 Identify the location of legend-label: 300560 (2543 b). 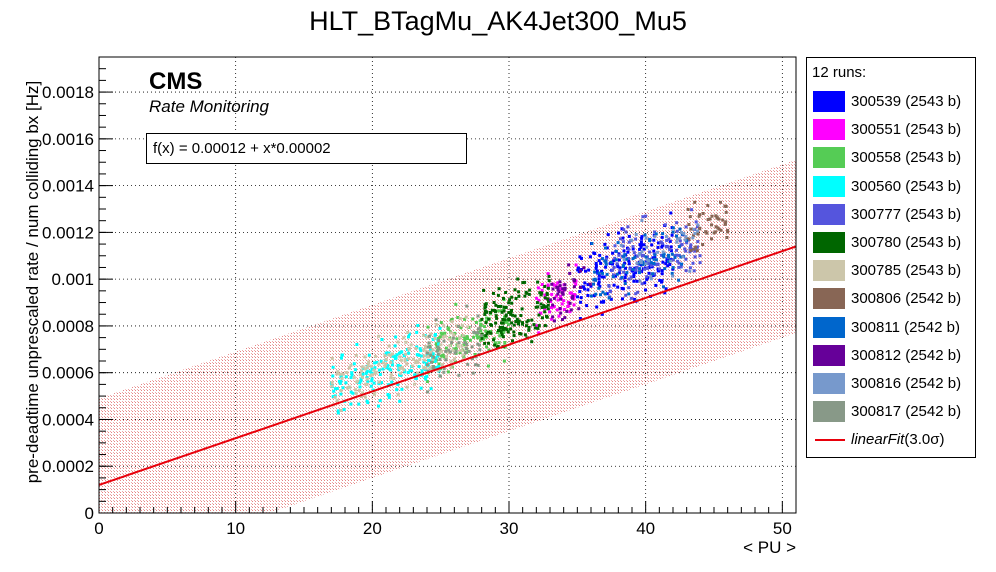
(906, 186).